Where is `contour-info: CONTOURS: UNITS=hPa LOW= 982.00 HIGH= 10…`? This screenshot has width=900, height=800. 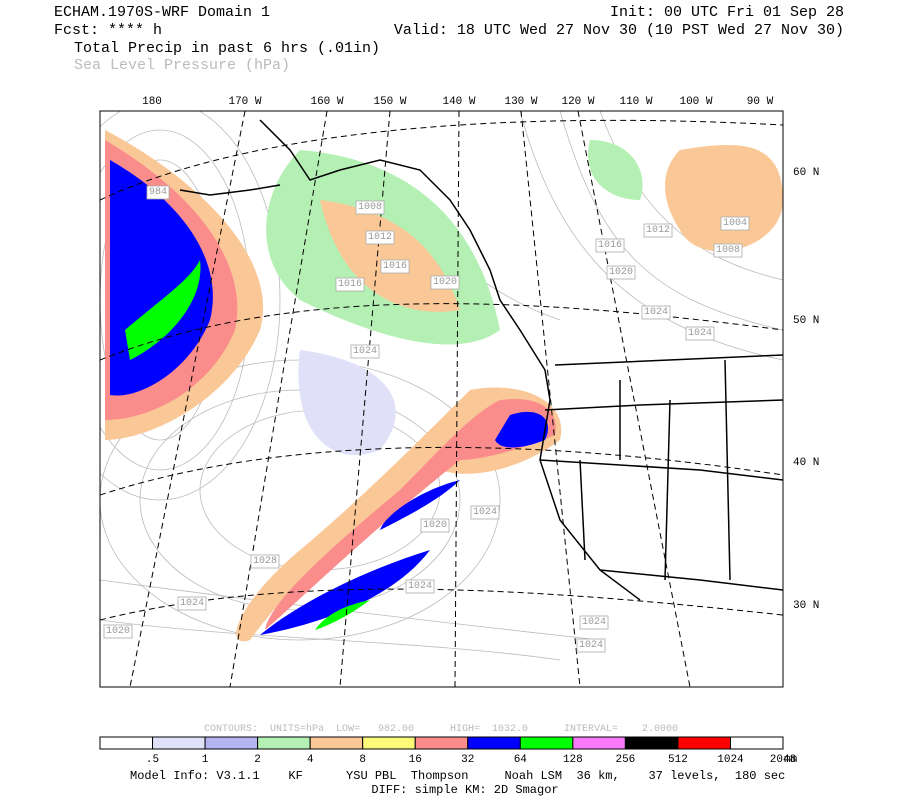
contour-info: CONTOURS: UNITS=hPa LOW= 982.00 HIGH= 10… is located at coordinates (441, 729).